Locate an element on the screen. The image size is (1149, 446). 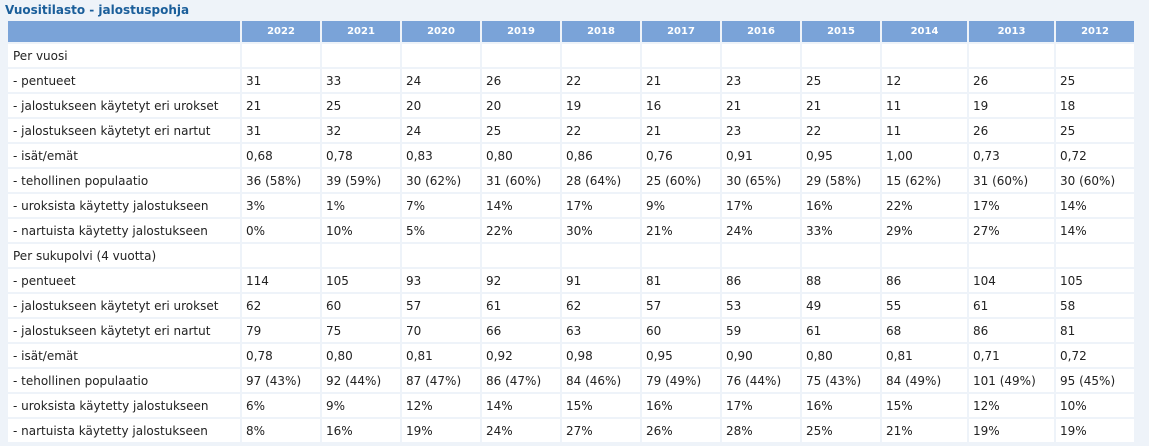
value-cell: 32 is located at coordinates (361, 130).